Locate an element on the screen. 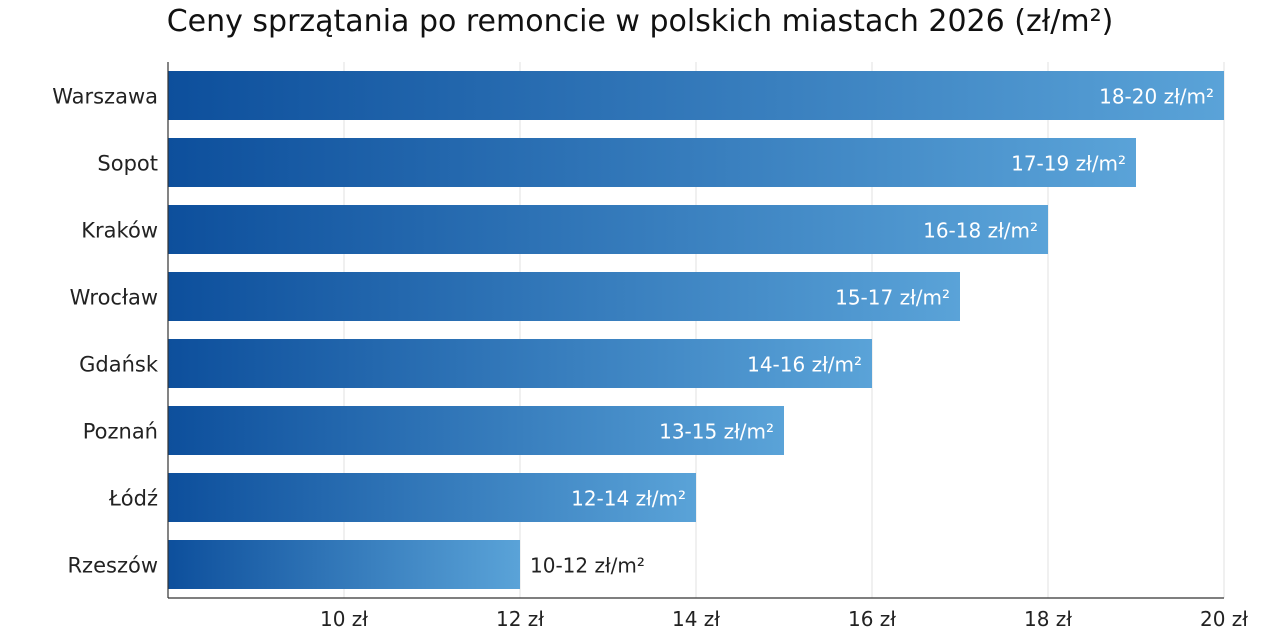  x-tick-label: 12 zł is located at coordinates (520, 619).